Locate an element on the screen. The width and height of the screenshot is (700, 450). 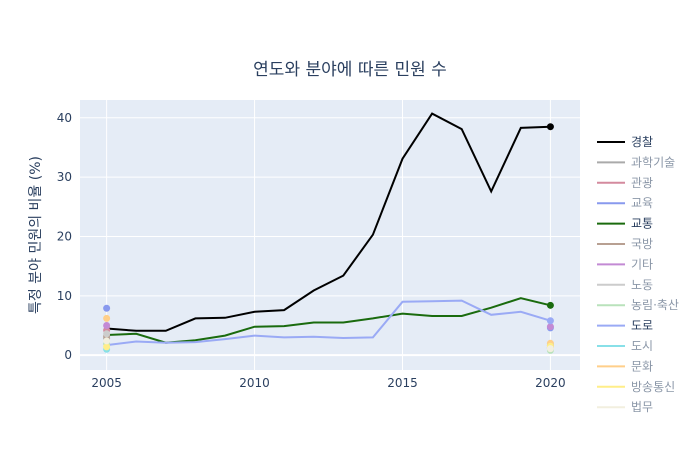
chart-title: 연도와 분야에 따른 민원 수 is located at coordinates (350, 70).